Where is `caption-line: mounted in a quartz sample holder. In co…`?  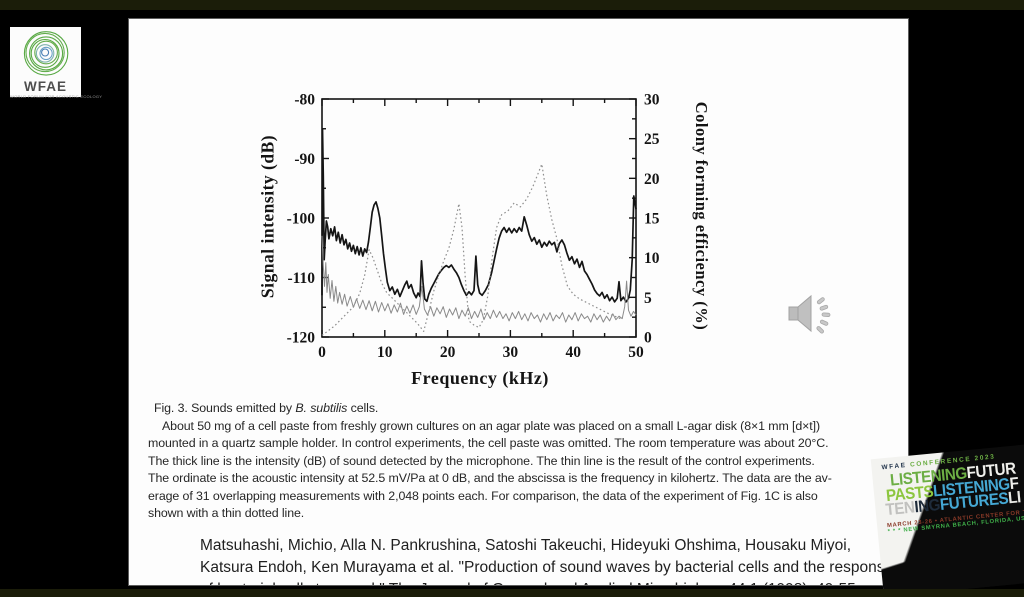
caption-line: mounted in a quartz sample holder. In co… is located at coordinates (488, 443).